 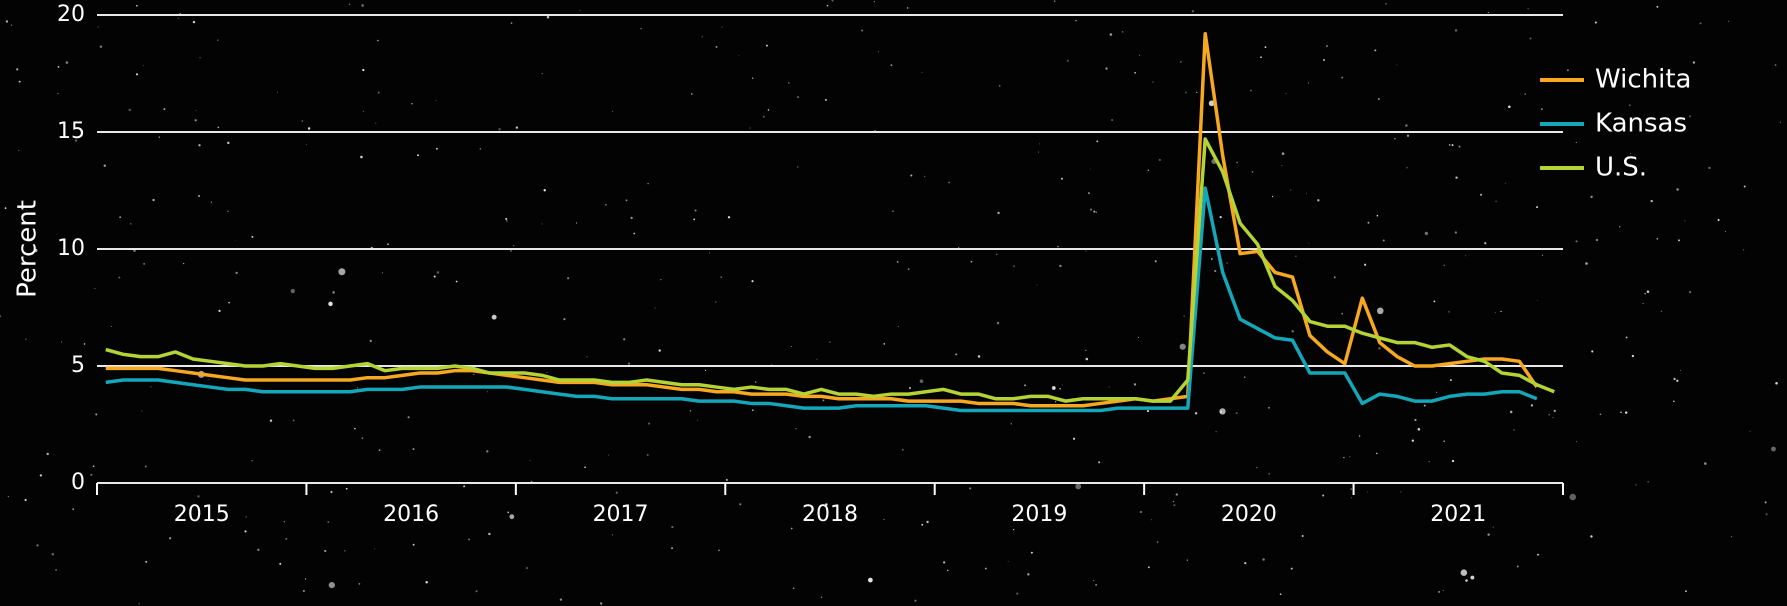 I want to click on x-tick-label: 2018, so click(x=830, y=514).